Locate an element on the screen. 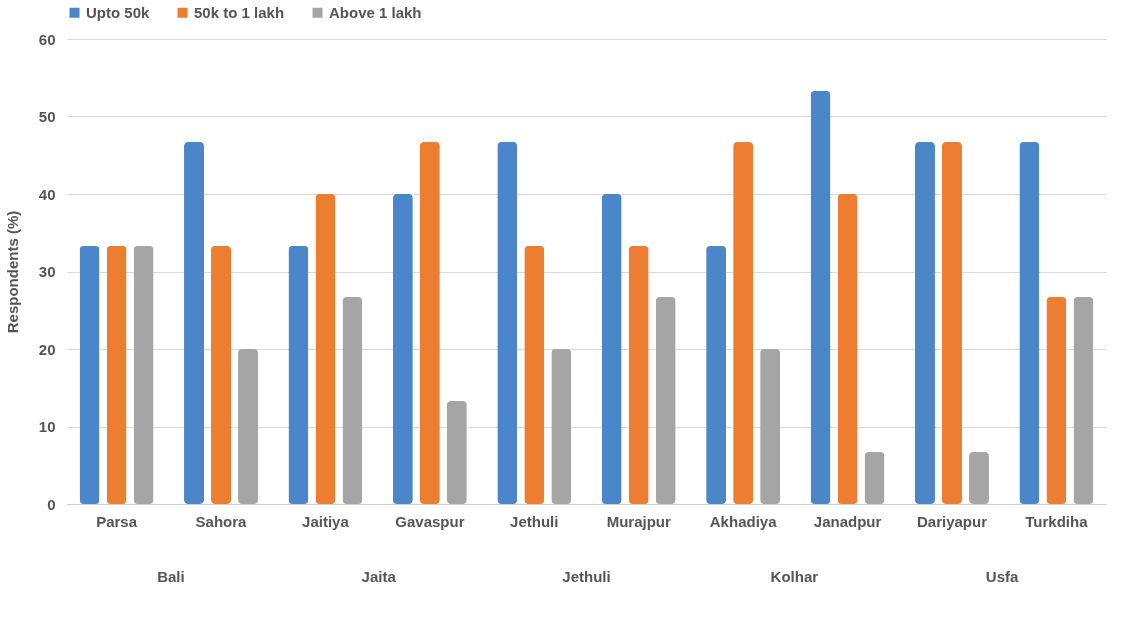 The height and width of the screenshot is (637, 1136). legend-label: Above 1 lakh is located at coordinates (375, 12).